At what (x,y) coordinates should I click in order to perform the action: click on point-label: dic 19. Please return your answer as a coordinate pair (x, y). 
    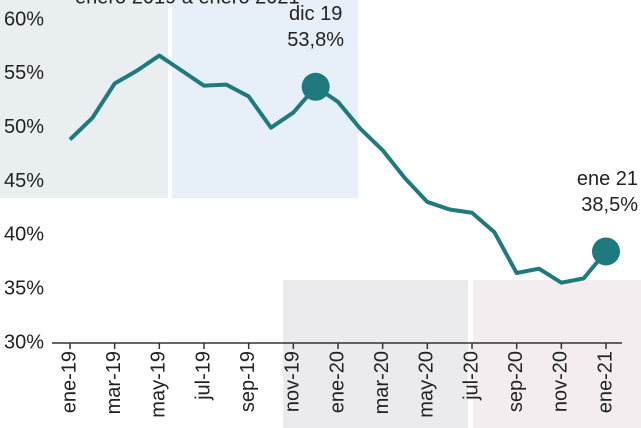
    Looking at the image, I should click on (315, 14).